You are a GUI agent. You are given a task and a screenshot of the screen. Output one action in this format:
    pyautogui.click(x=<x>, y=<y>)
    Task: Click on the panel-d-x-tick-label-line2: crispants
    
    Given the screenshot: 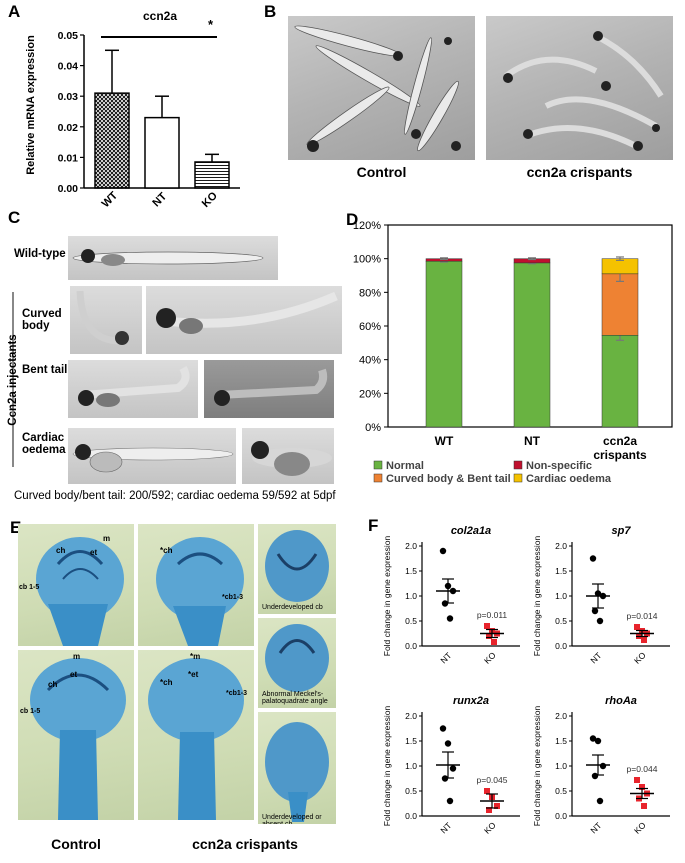 What is the action you would take?
    pyautogui.click(x=620, y=455)
    